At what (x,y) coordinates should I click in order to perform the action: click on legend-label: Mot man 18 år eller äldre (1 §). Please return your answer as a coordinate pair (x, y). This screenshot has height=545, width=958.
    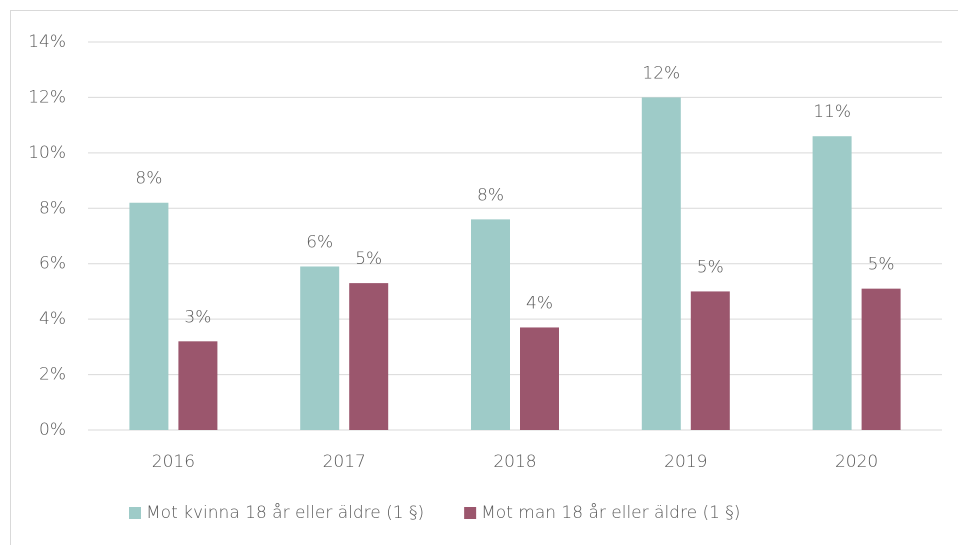
    Looking at the image, I should click on (610, 512).